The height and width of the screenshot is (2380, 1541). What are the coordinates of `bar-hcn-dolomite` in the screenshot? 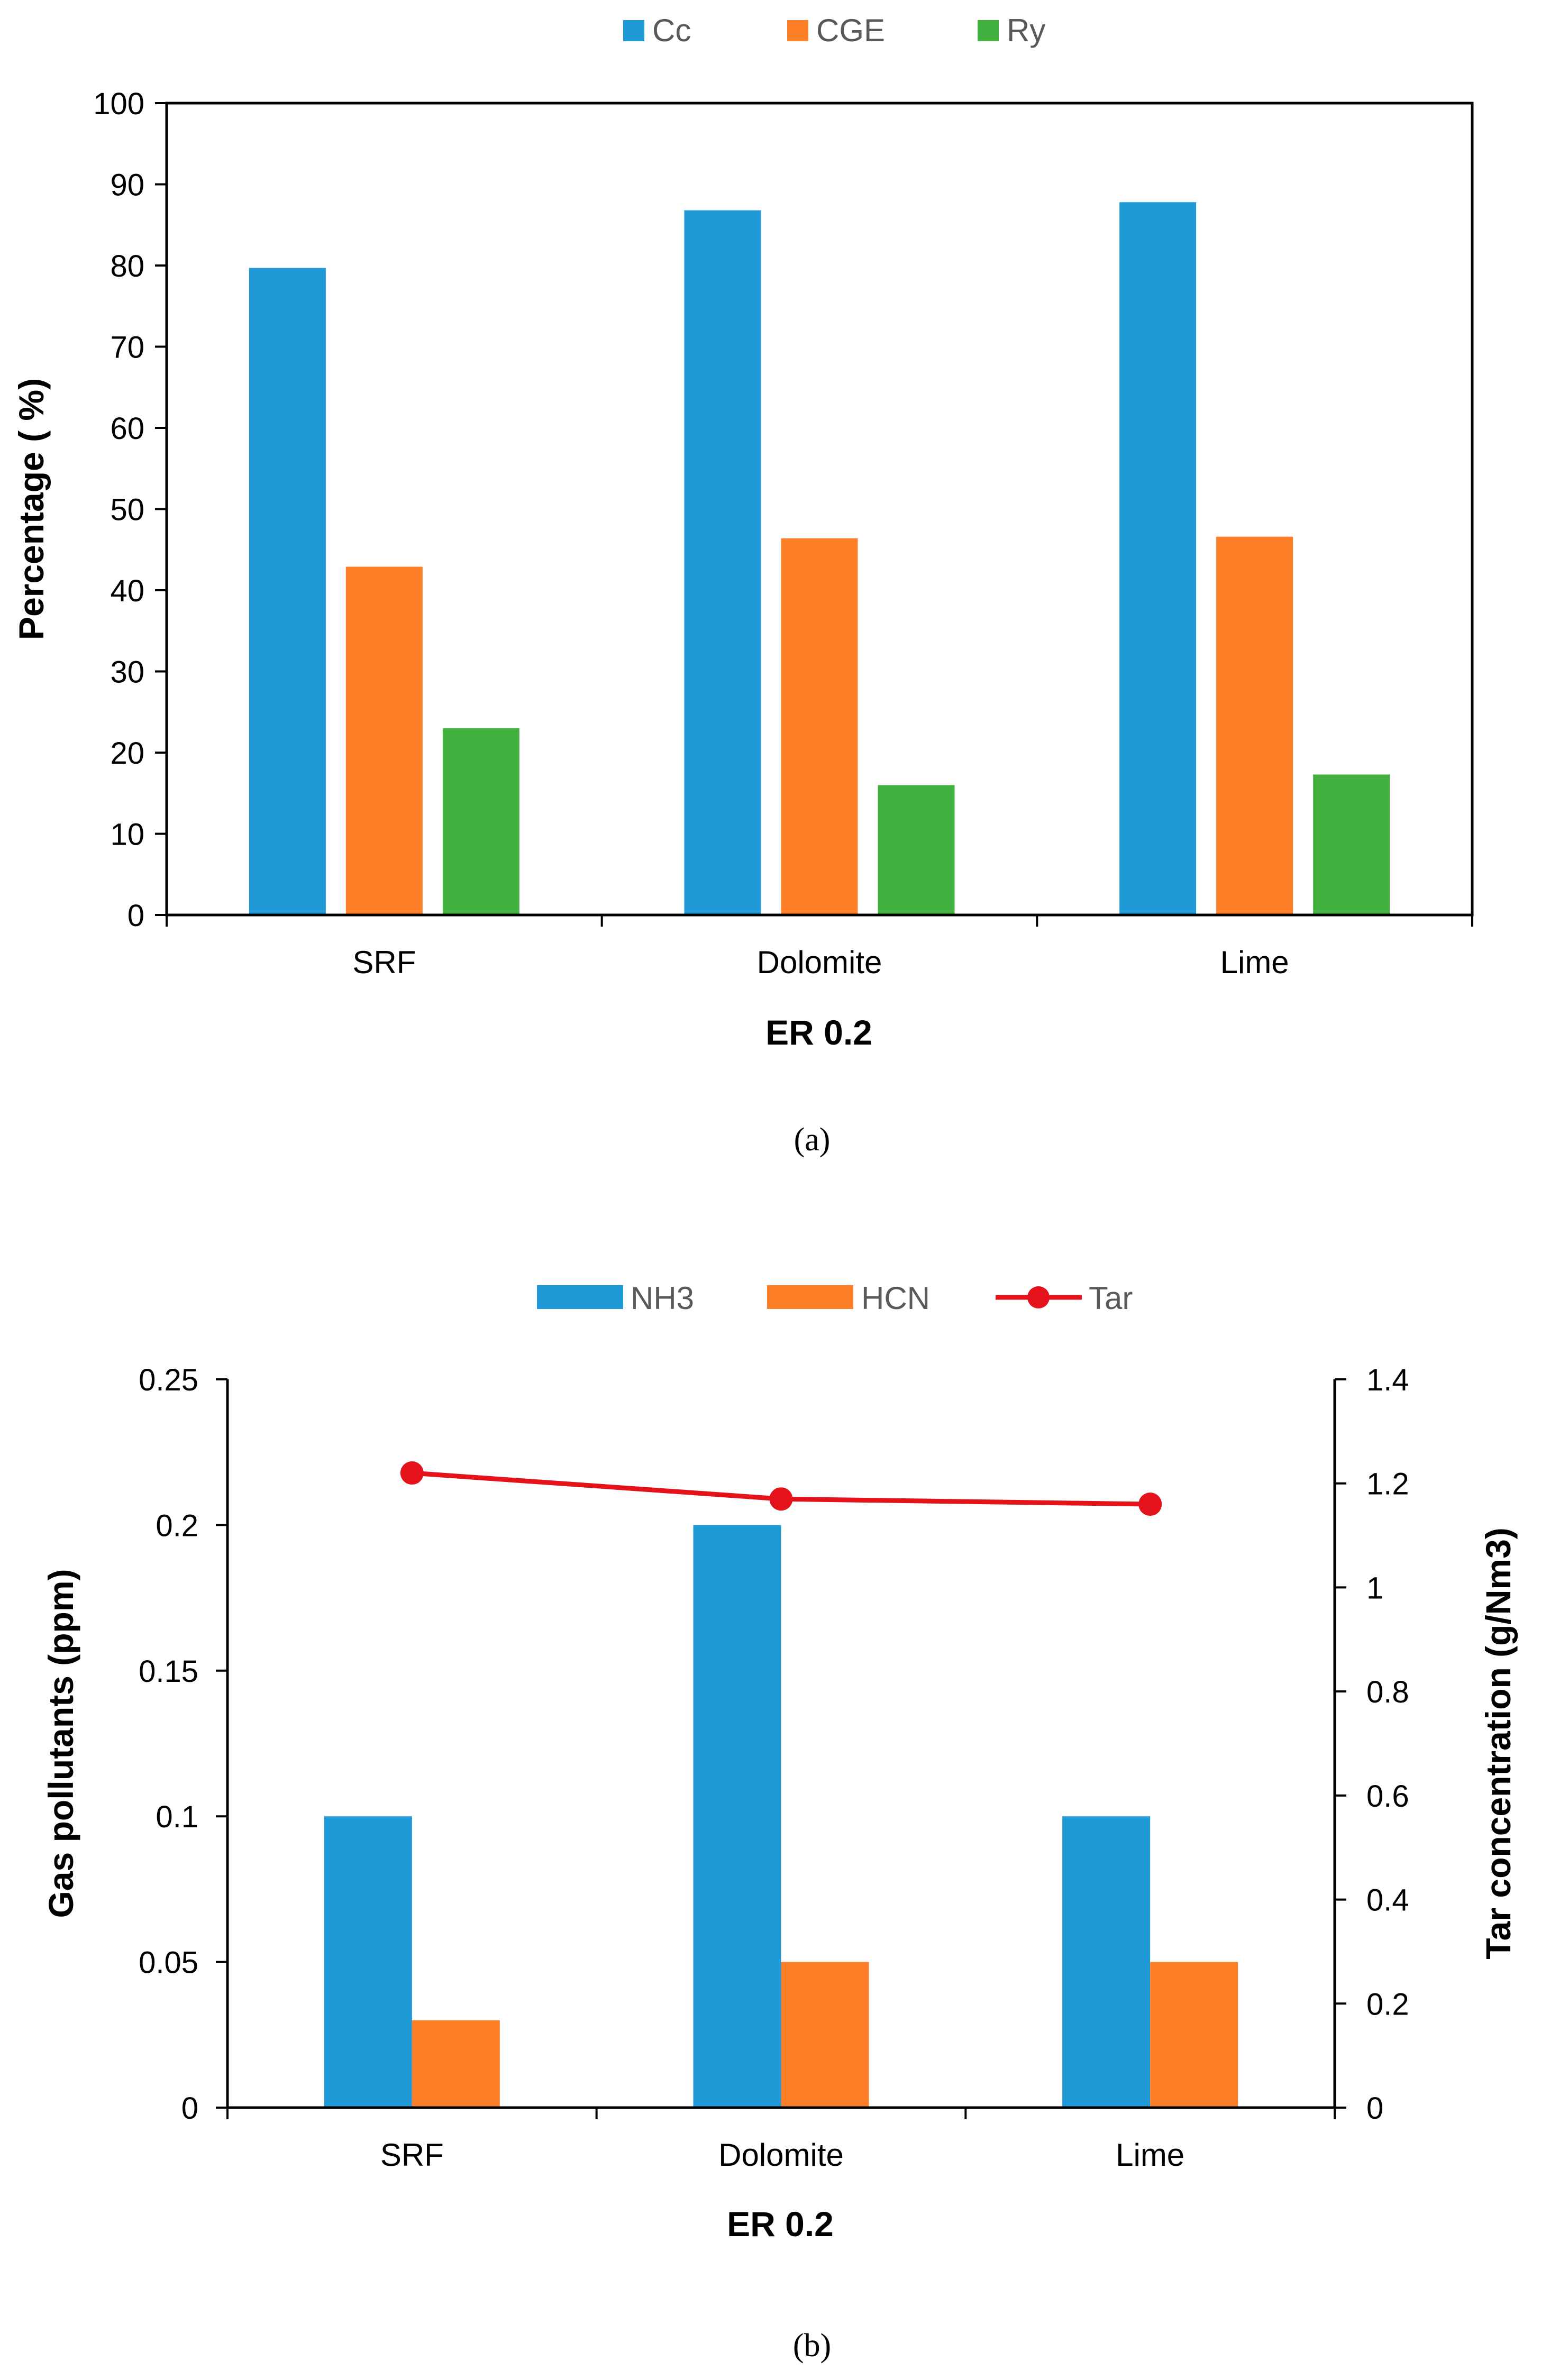 It's located at (825, 2035).